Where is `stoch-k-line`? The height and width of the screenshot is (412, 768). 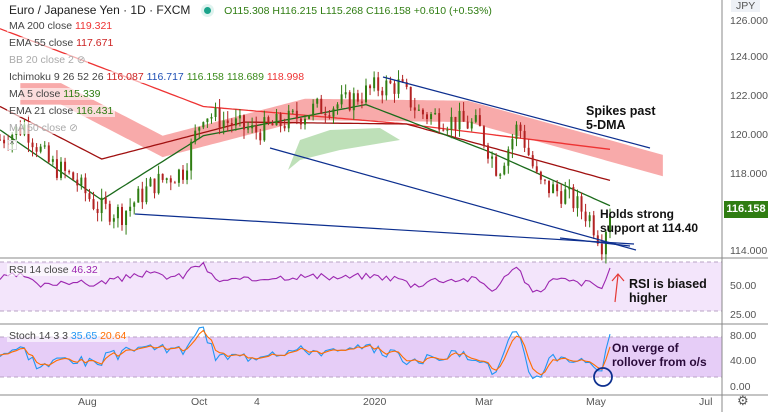 stoch-k-line is located at coordinates (305, 353).